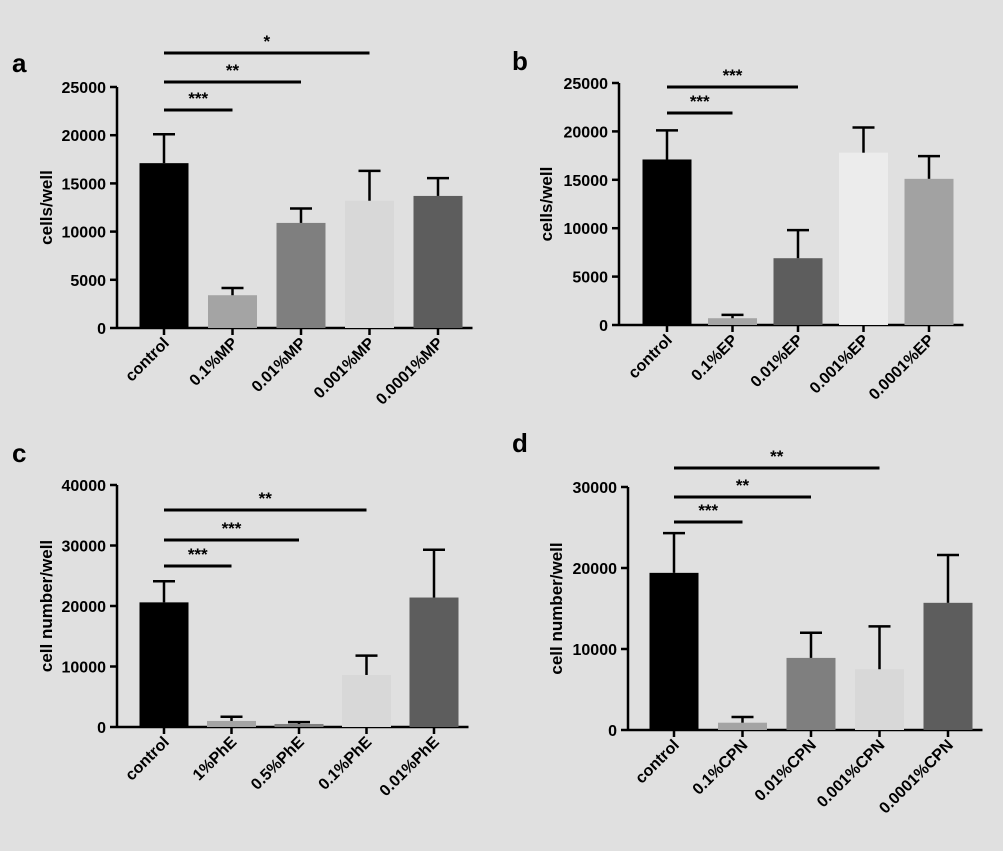 This screenshot has height=851, width=1003. I want to click on bar-0.0001%EP, so click(929, 251).